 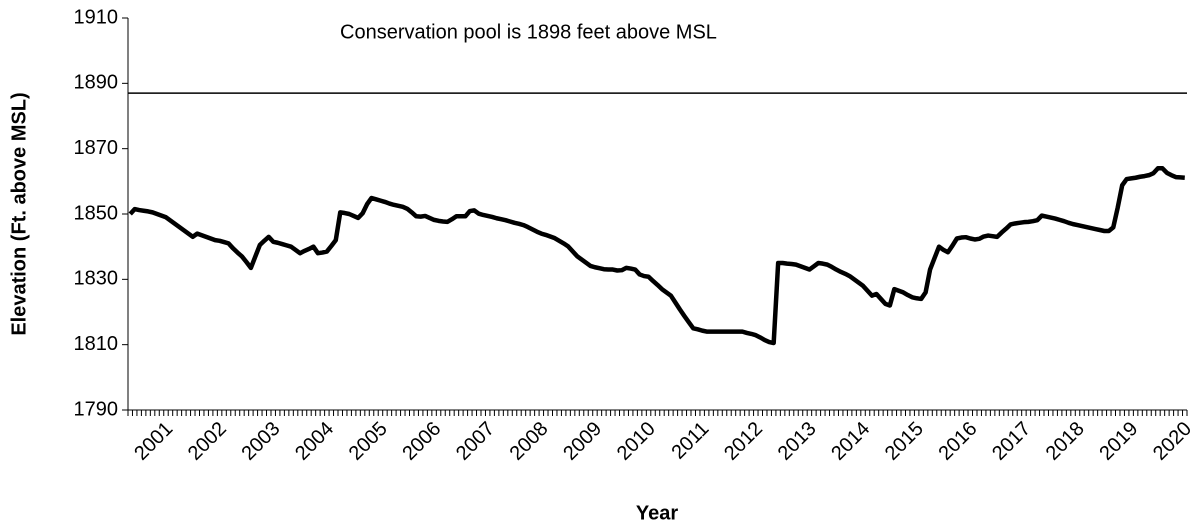 I want to click on x-tick-label: 2017, so click(x=1011, y=441).